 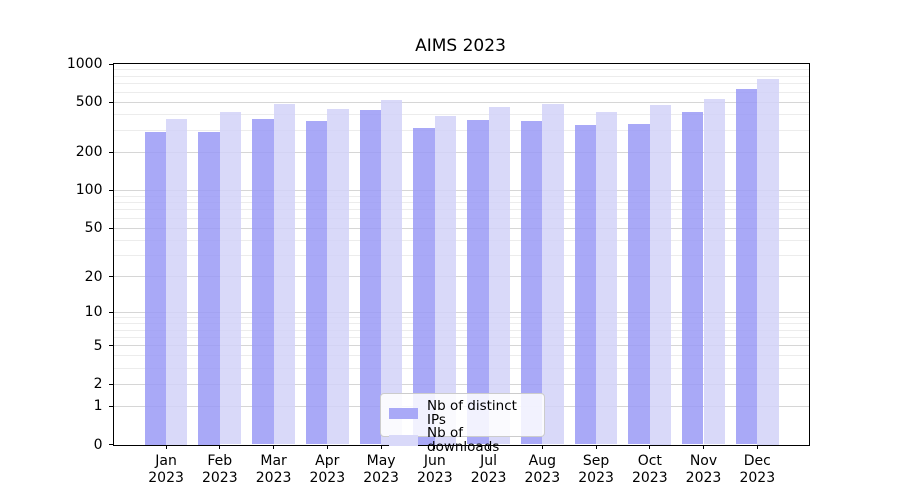 I want to click on x-tick-label: Dec 2023, so click(x=757, y=469).